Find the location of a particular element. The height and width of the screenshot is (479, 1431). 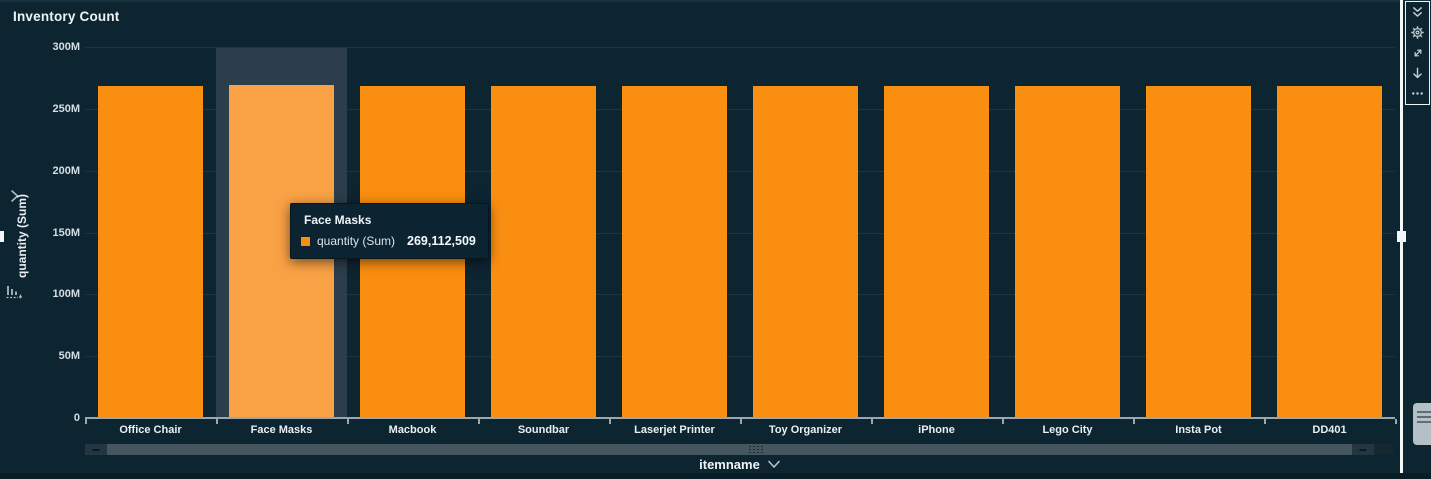

x-axis-field-dropdown: itemname is located at coordinates (740, 464).